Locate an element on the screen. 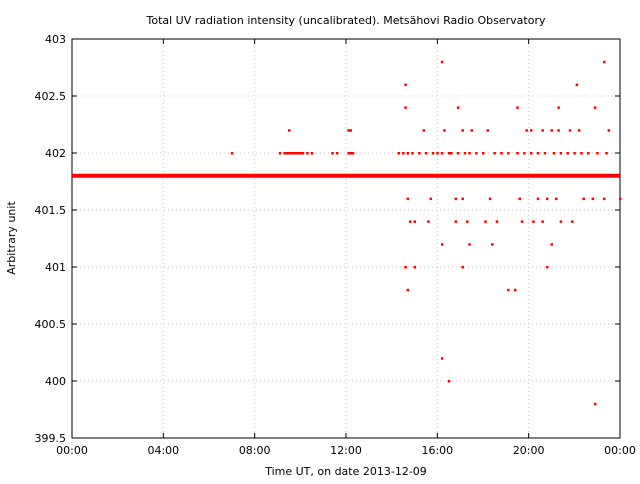  y-tick-label: 400.5 is located at coordinates (51, 324).